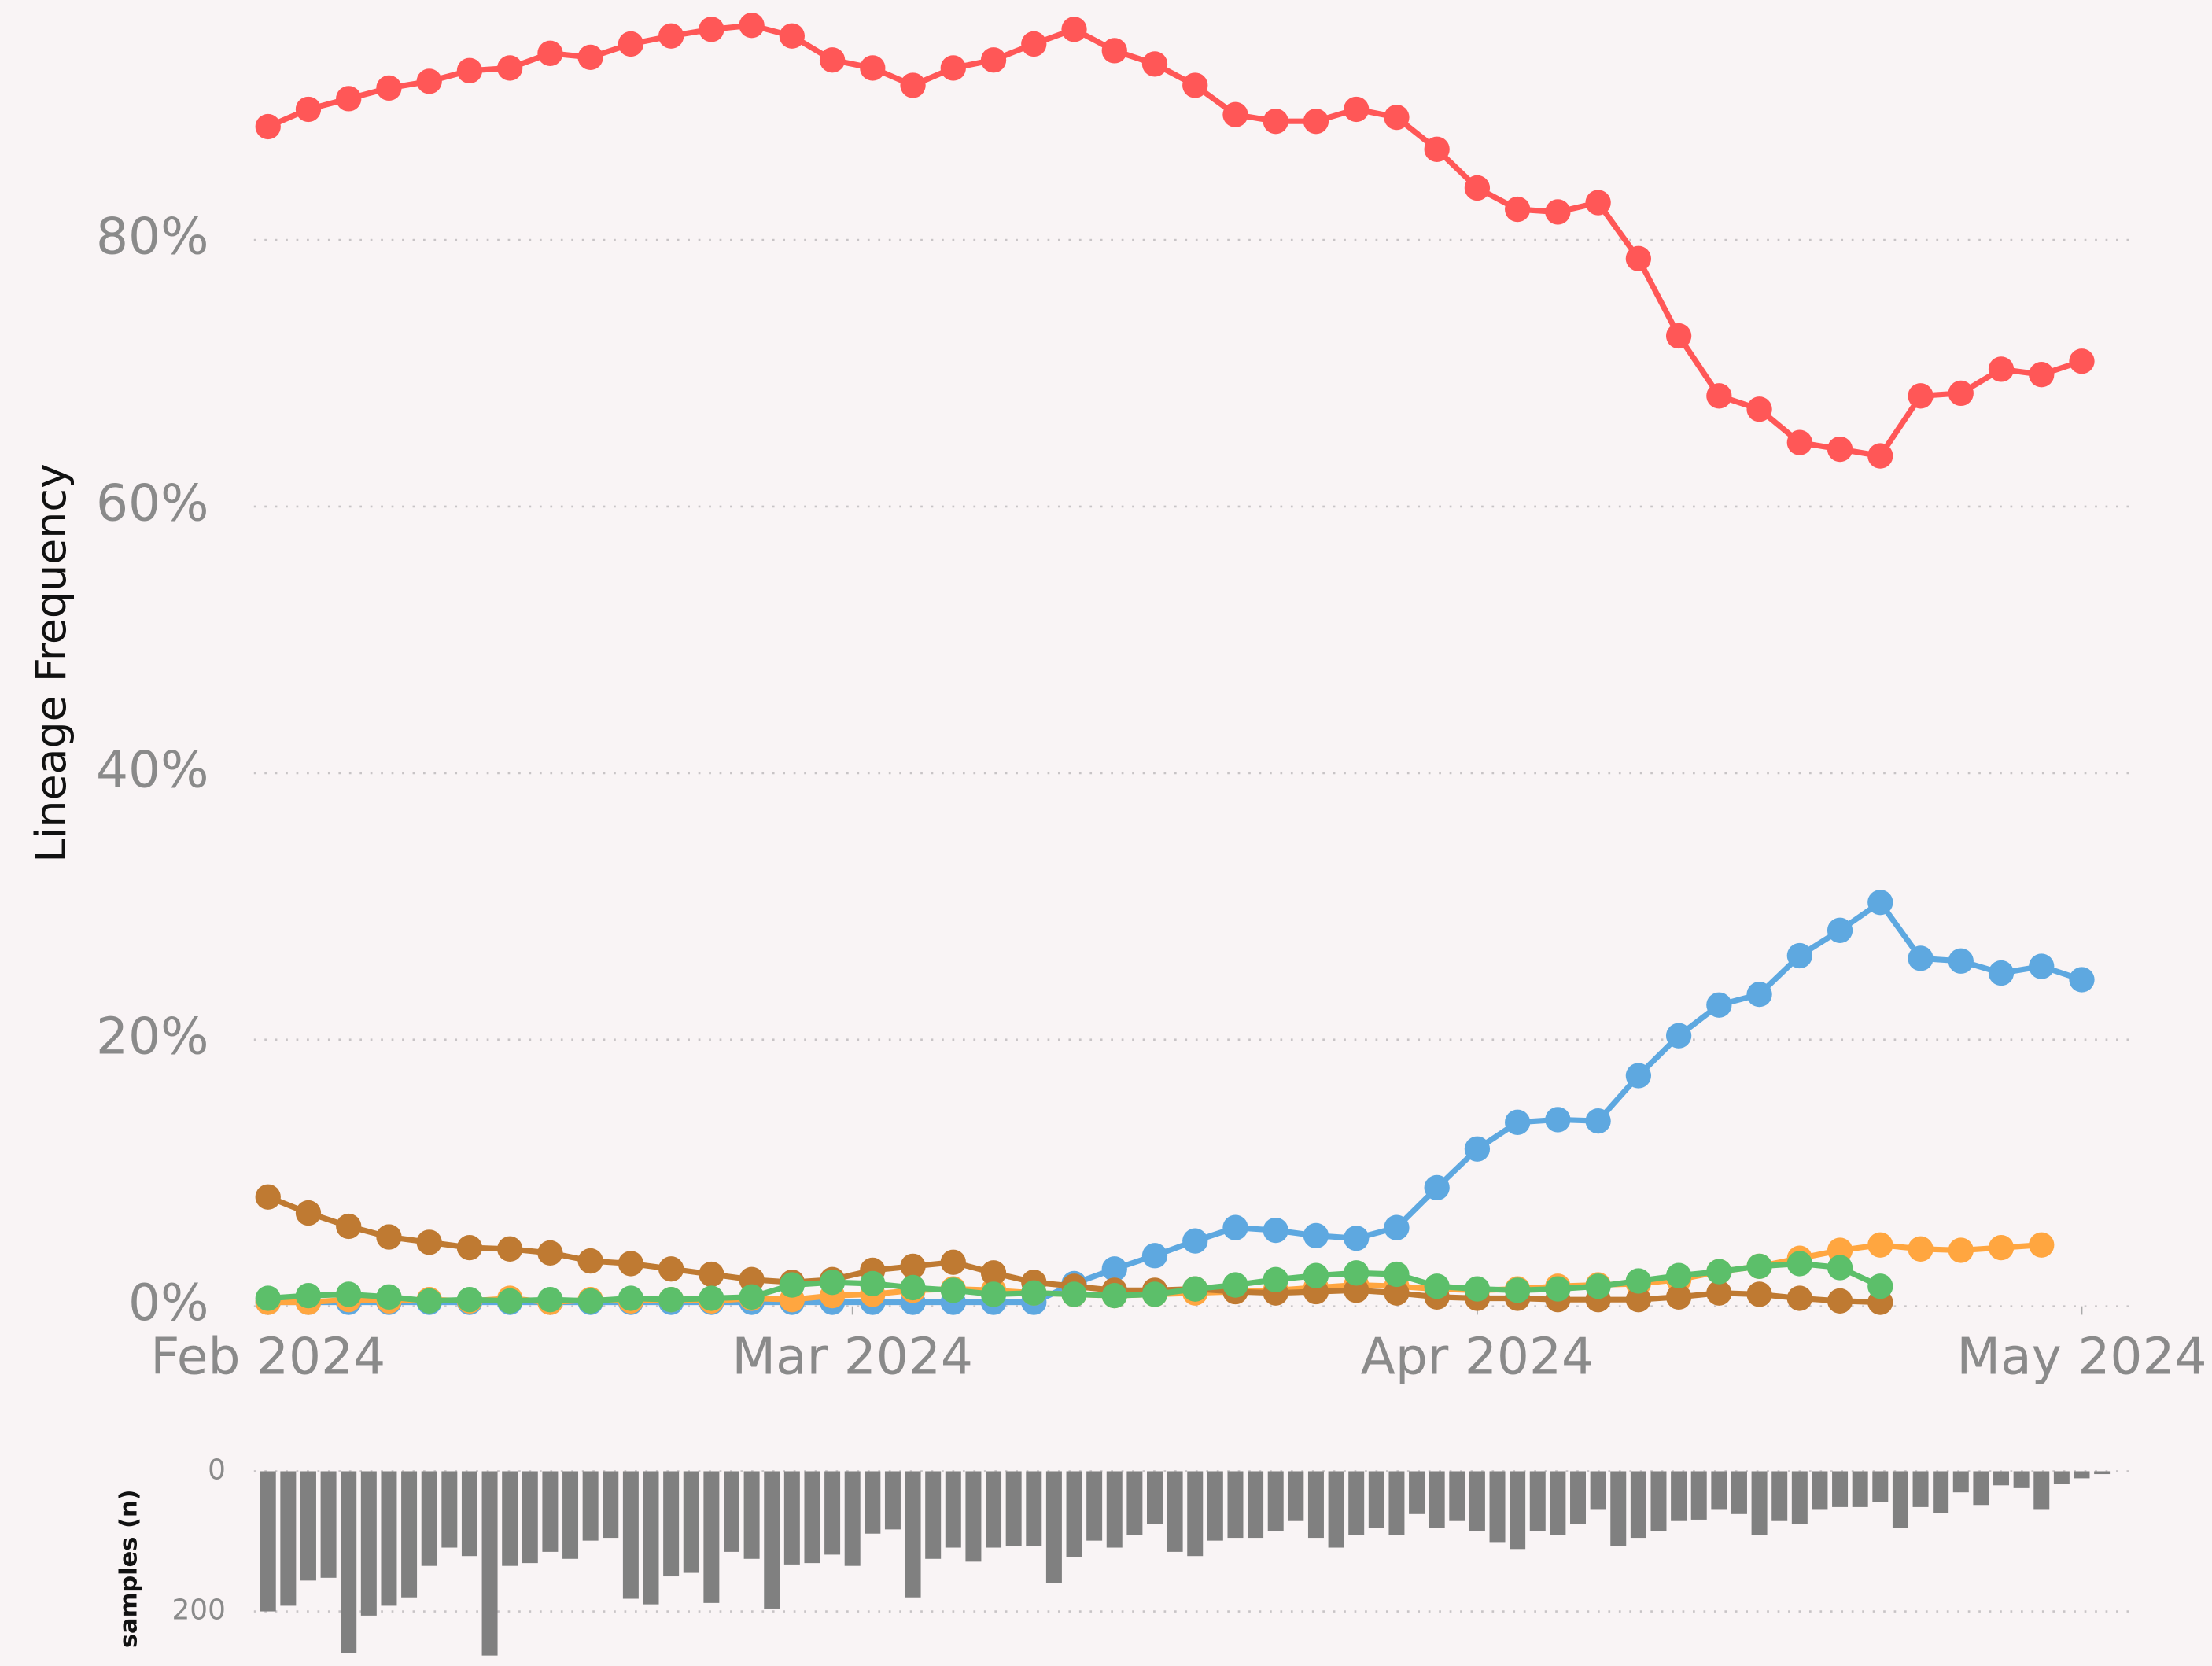 Image resolution: width=2212 pixels, height=1666 pixels. I want to click on x-tick-label: Mar 2024, so click(852, 1356).